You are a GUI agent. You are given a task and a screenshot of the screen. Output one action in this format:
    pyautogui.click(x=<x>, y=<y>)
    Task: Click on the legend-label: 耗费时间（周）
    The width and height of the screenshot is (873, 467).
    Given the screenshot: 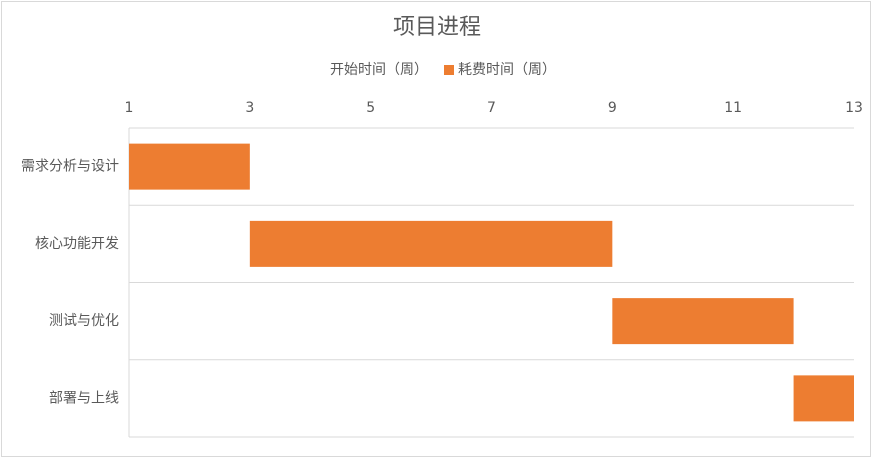 What is the action you would take?
    pyautogui.click(x=507, y=70)
    